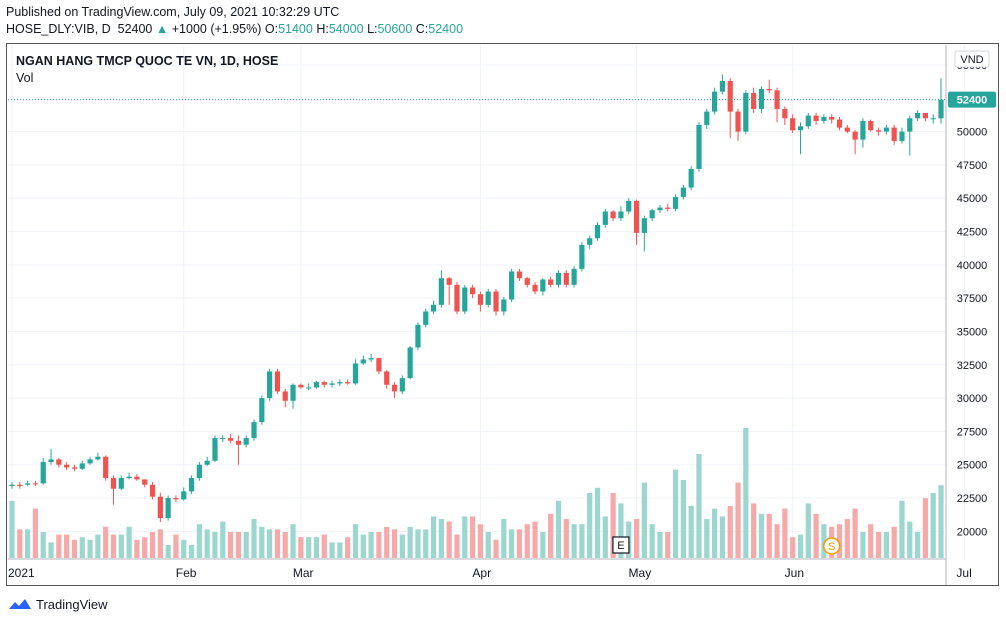  Describe the element at coordinates (831, 546) in the screenshot. I see `split-marker` at that location.